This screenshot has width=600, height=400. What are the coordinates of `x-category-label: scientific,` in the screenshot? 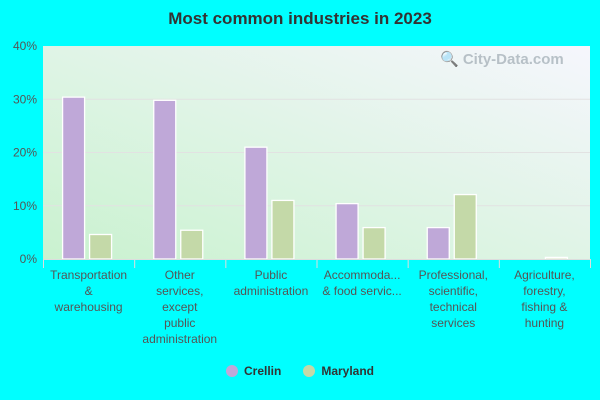 It's located at (453, 291).